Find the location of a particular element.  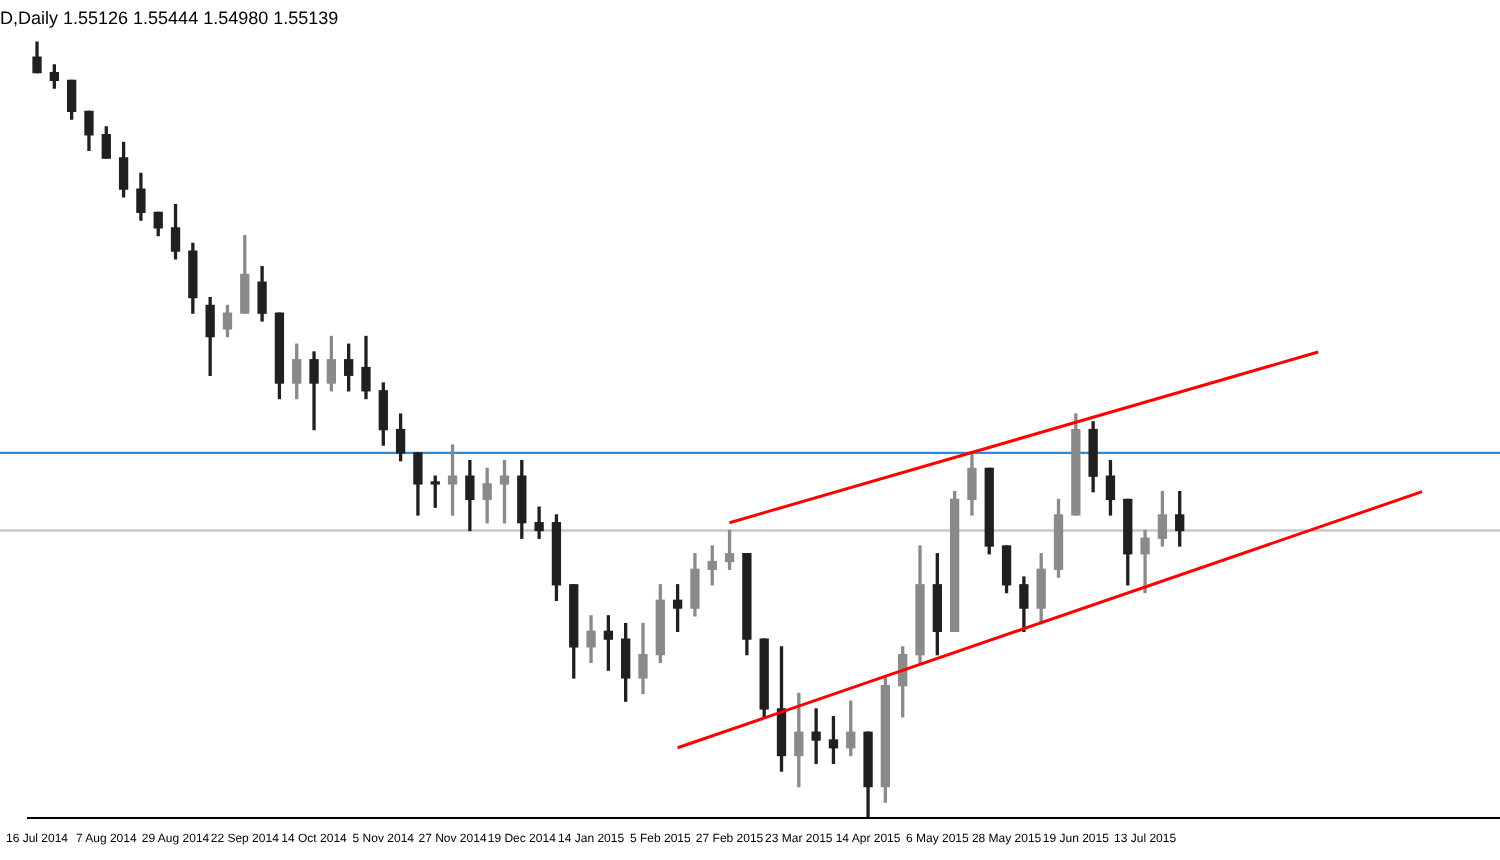

chart-title: D,Daily 1.55126 1.55444 1.54980 1.55139 is located at coordinates (169, 17).